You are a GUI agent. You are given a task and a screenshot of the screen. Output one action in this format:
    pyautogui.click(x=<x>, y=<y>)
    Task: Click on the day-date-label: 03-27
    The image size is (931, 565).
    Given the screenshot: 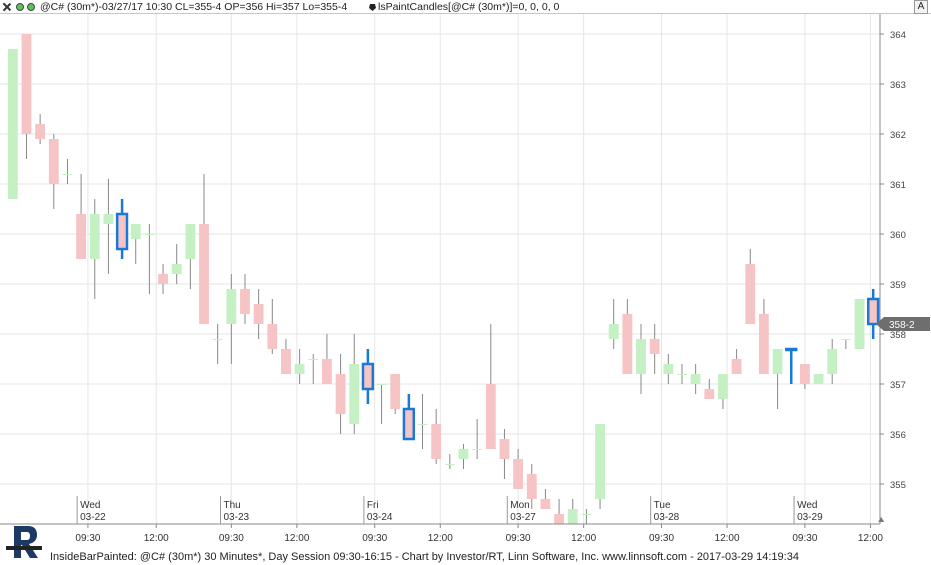 What is the action you would take?
    pyautogui.click(x=523, y=517)
    